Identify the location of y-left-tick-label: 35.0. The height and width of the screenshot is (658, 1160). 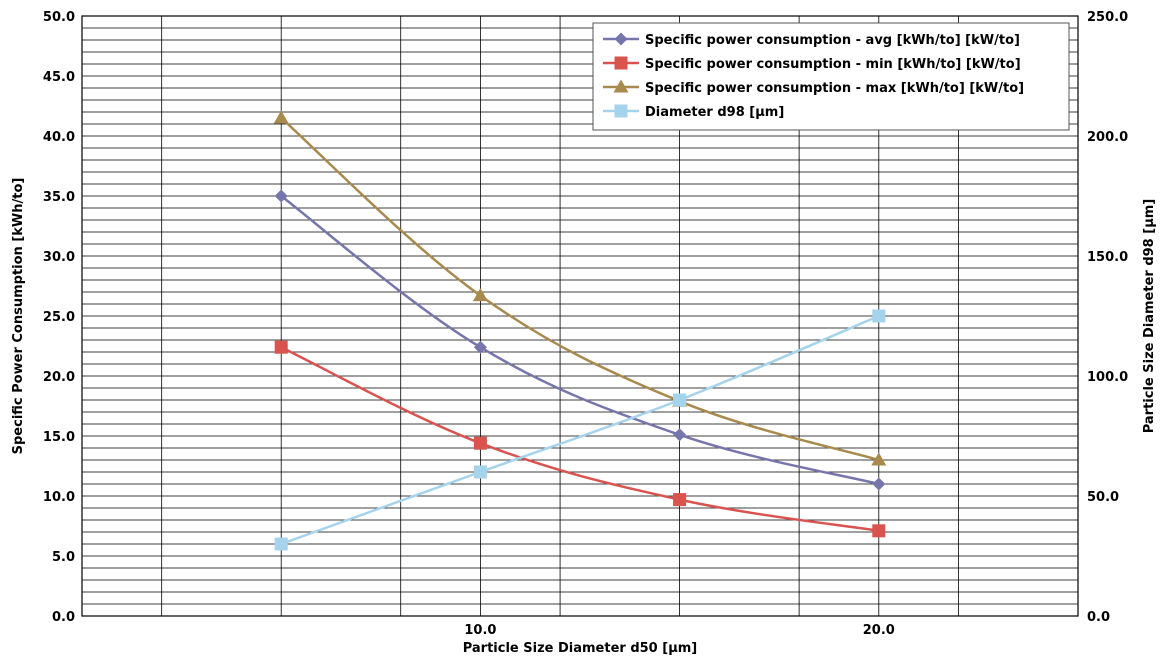
(59, 197).